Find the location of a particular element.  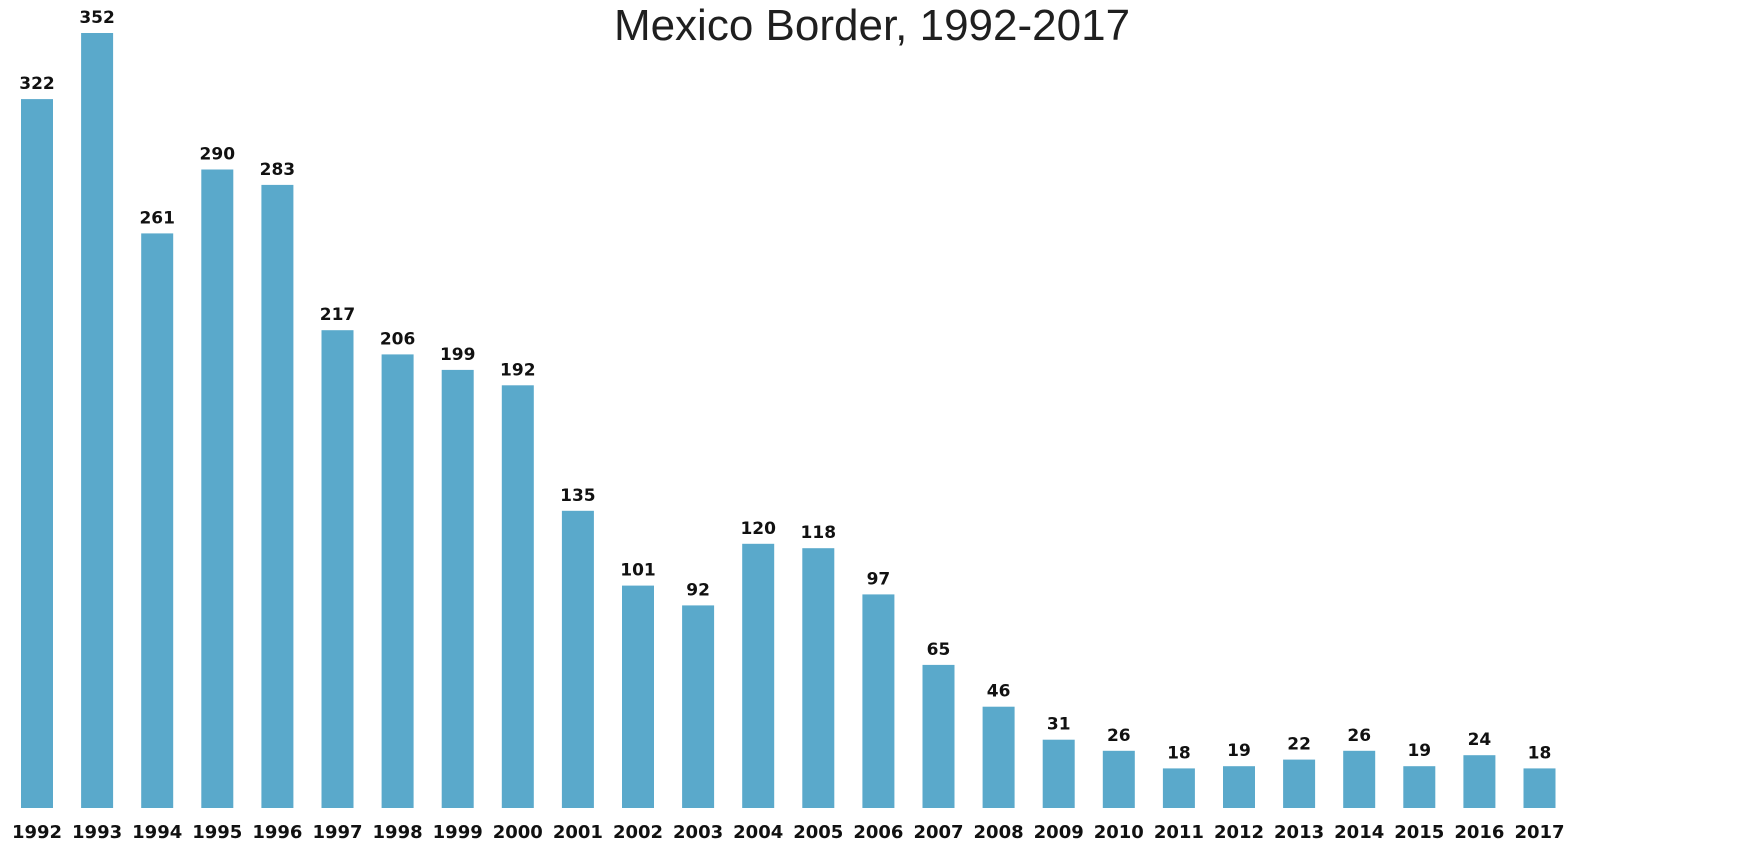

data-label-2007: 65 is located at coordinates (939, 650).